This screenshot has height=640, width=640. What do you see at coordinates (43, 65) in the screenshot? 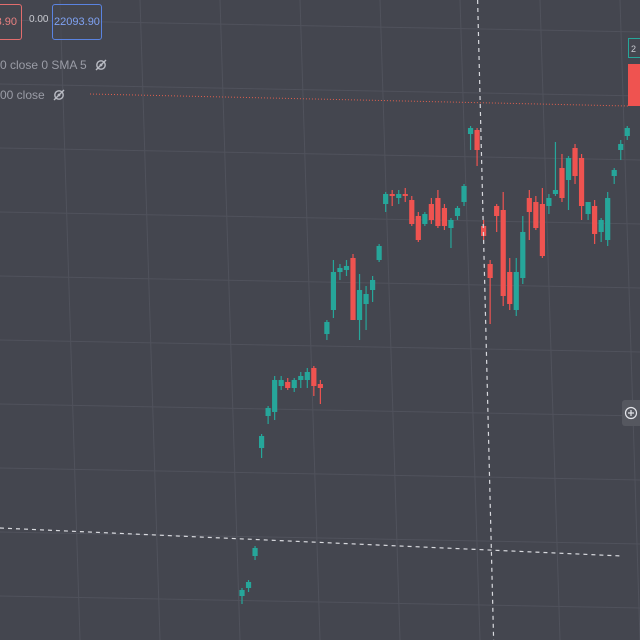
I see `legend-sma-label: 0 close 0 SMA 5` at bounding box center [43, 65].